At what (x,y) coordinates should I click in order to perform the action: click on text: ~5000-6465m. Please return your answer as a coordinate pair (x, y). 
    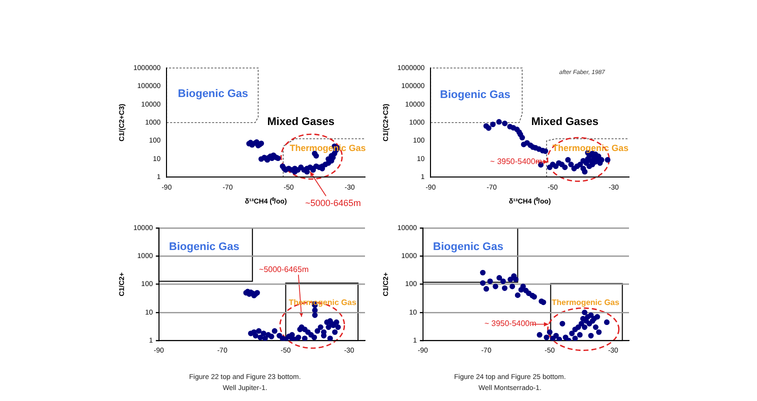
    Looking at the image, I should click on (333, 203).